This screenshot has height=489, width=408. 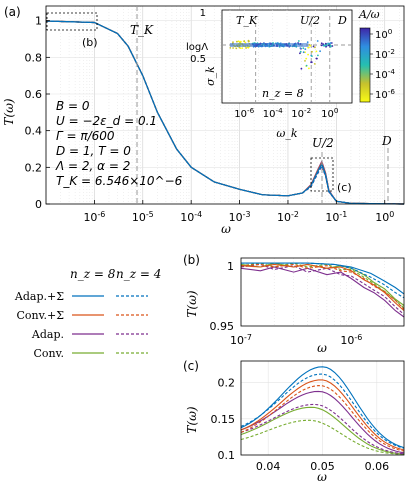 I want to click on legend-label: Conv.+Σ, so click(x=40, y=315).